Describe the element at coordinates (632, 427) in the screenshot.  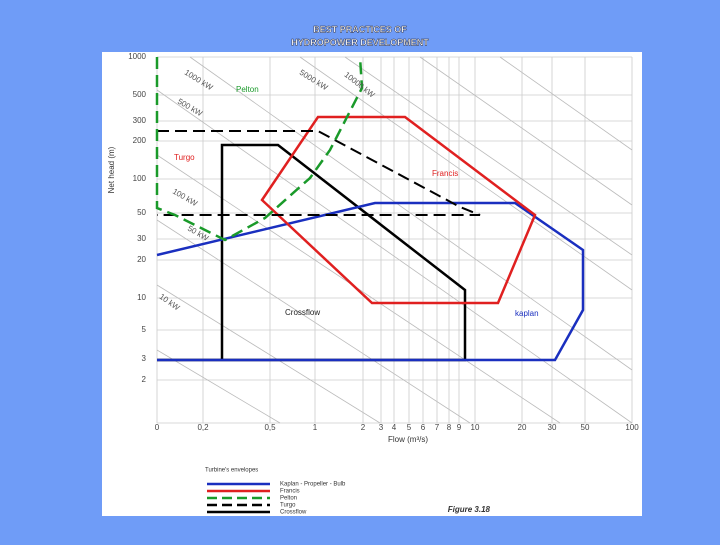
I see `x-tick-label: 100` at that location.